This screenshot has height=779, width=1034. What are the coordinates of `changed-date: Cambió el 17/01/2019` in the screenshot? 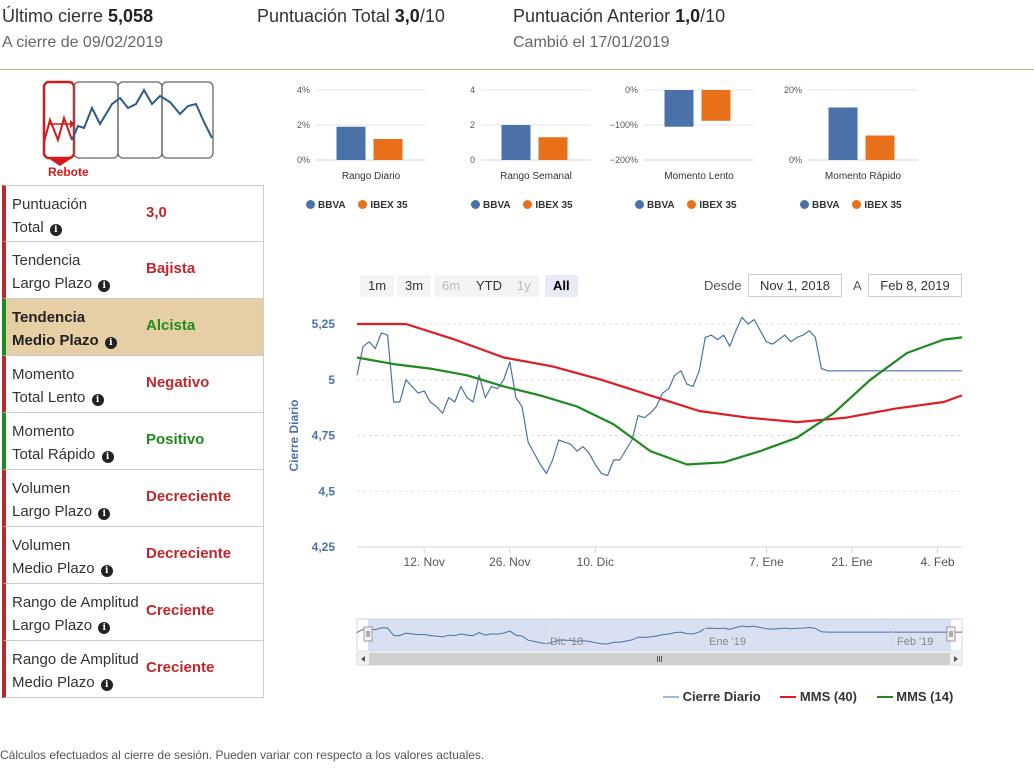 It's located at (591, 42).